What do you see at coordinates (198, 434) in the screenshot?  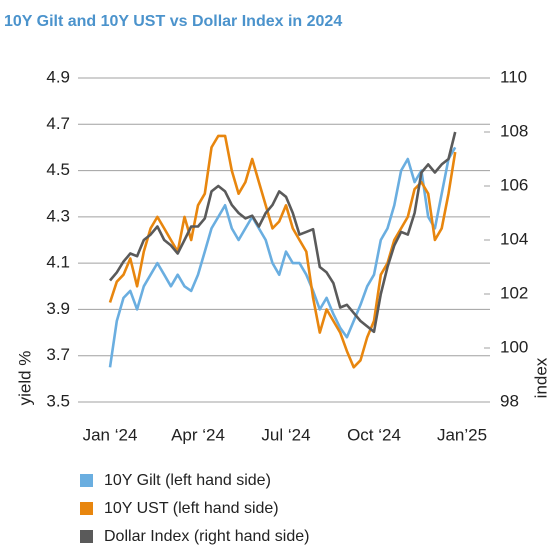 I see `x-tick-label: Apr ‘24` at bounding box center [198, 434].